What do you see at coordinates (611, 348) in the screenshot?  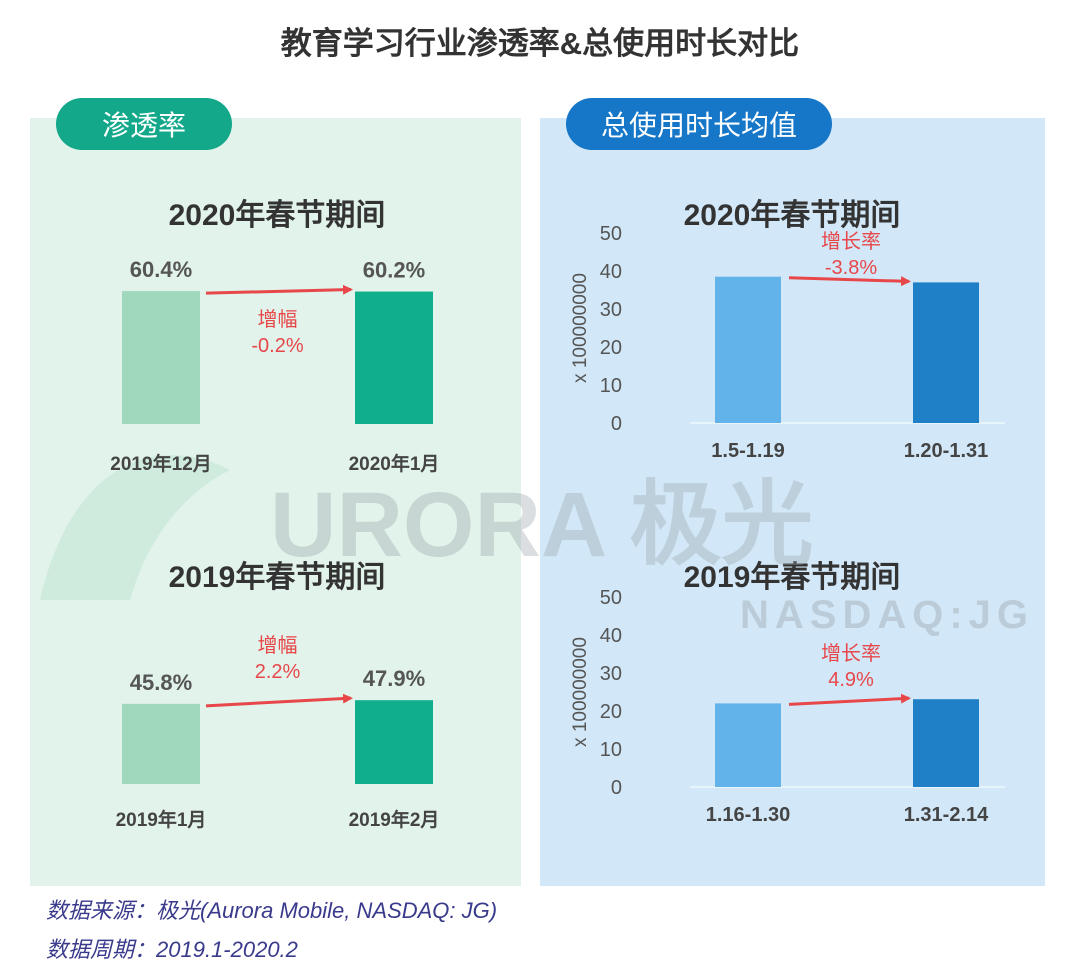 I see `chart3-ytick-2: 20` at bounding box center [611, 348].